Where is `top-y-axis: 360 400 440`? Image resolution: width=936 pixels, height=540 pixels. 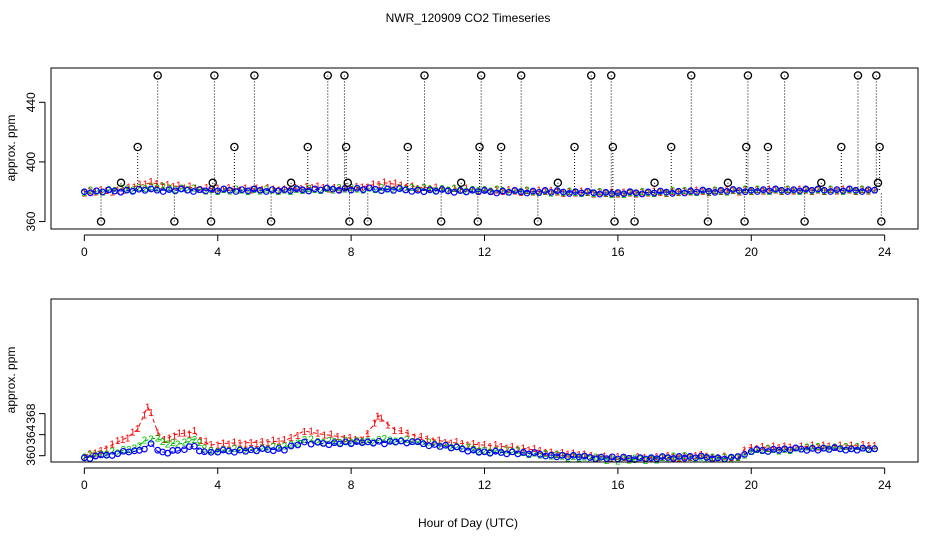 top-y-axis: 360 400 440 is located at coordinates (35, 162).